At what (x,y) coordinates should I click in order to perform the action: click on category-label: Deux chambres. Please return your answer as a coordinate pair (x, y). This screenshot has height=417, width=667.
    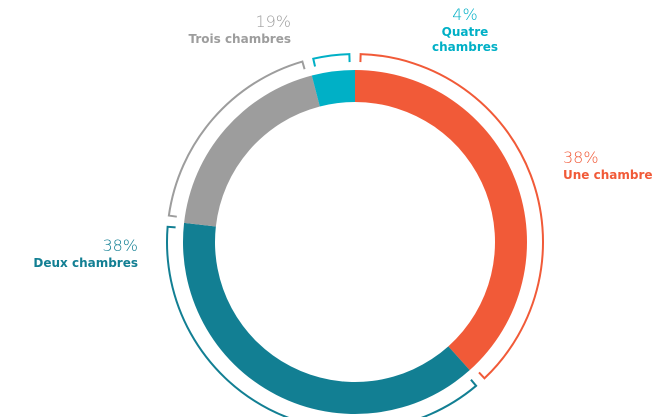
    Looking at the image, I should click on (85, 263).